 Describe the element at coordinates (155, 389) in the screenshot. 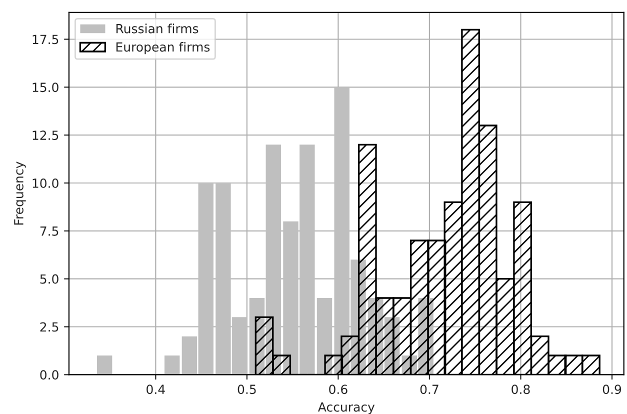

I see `x-tick-label: 0.4` at that location.